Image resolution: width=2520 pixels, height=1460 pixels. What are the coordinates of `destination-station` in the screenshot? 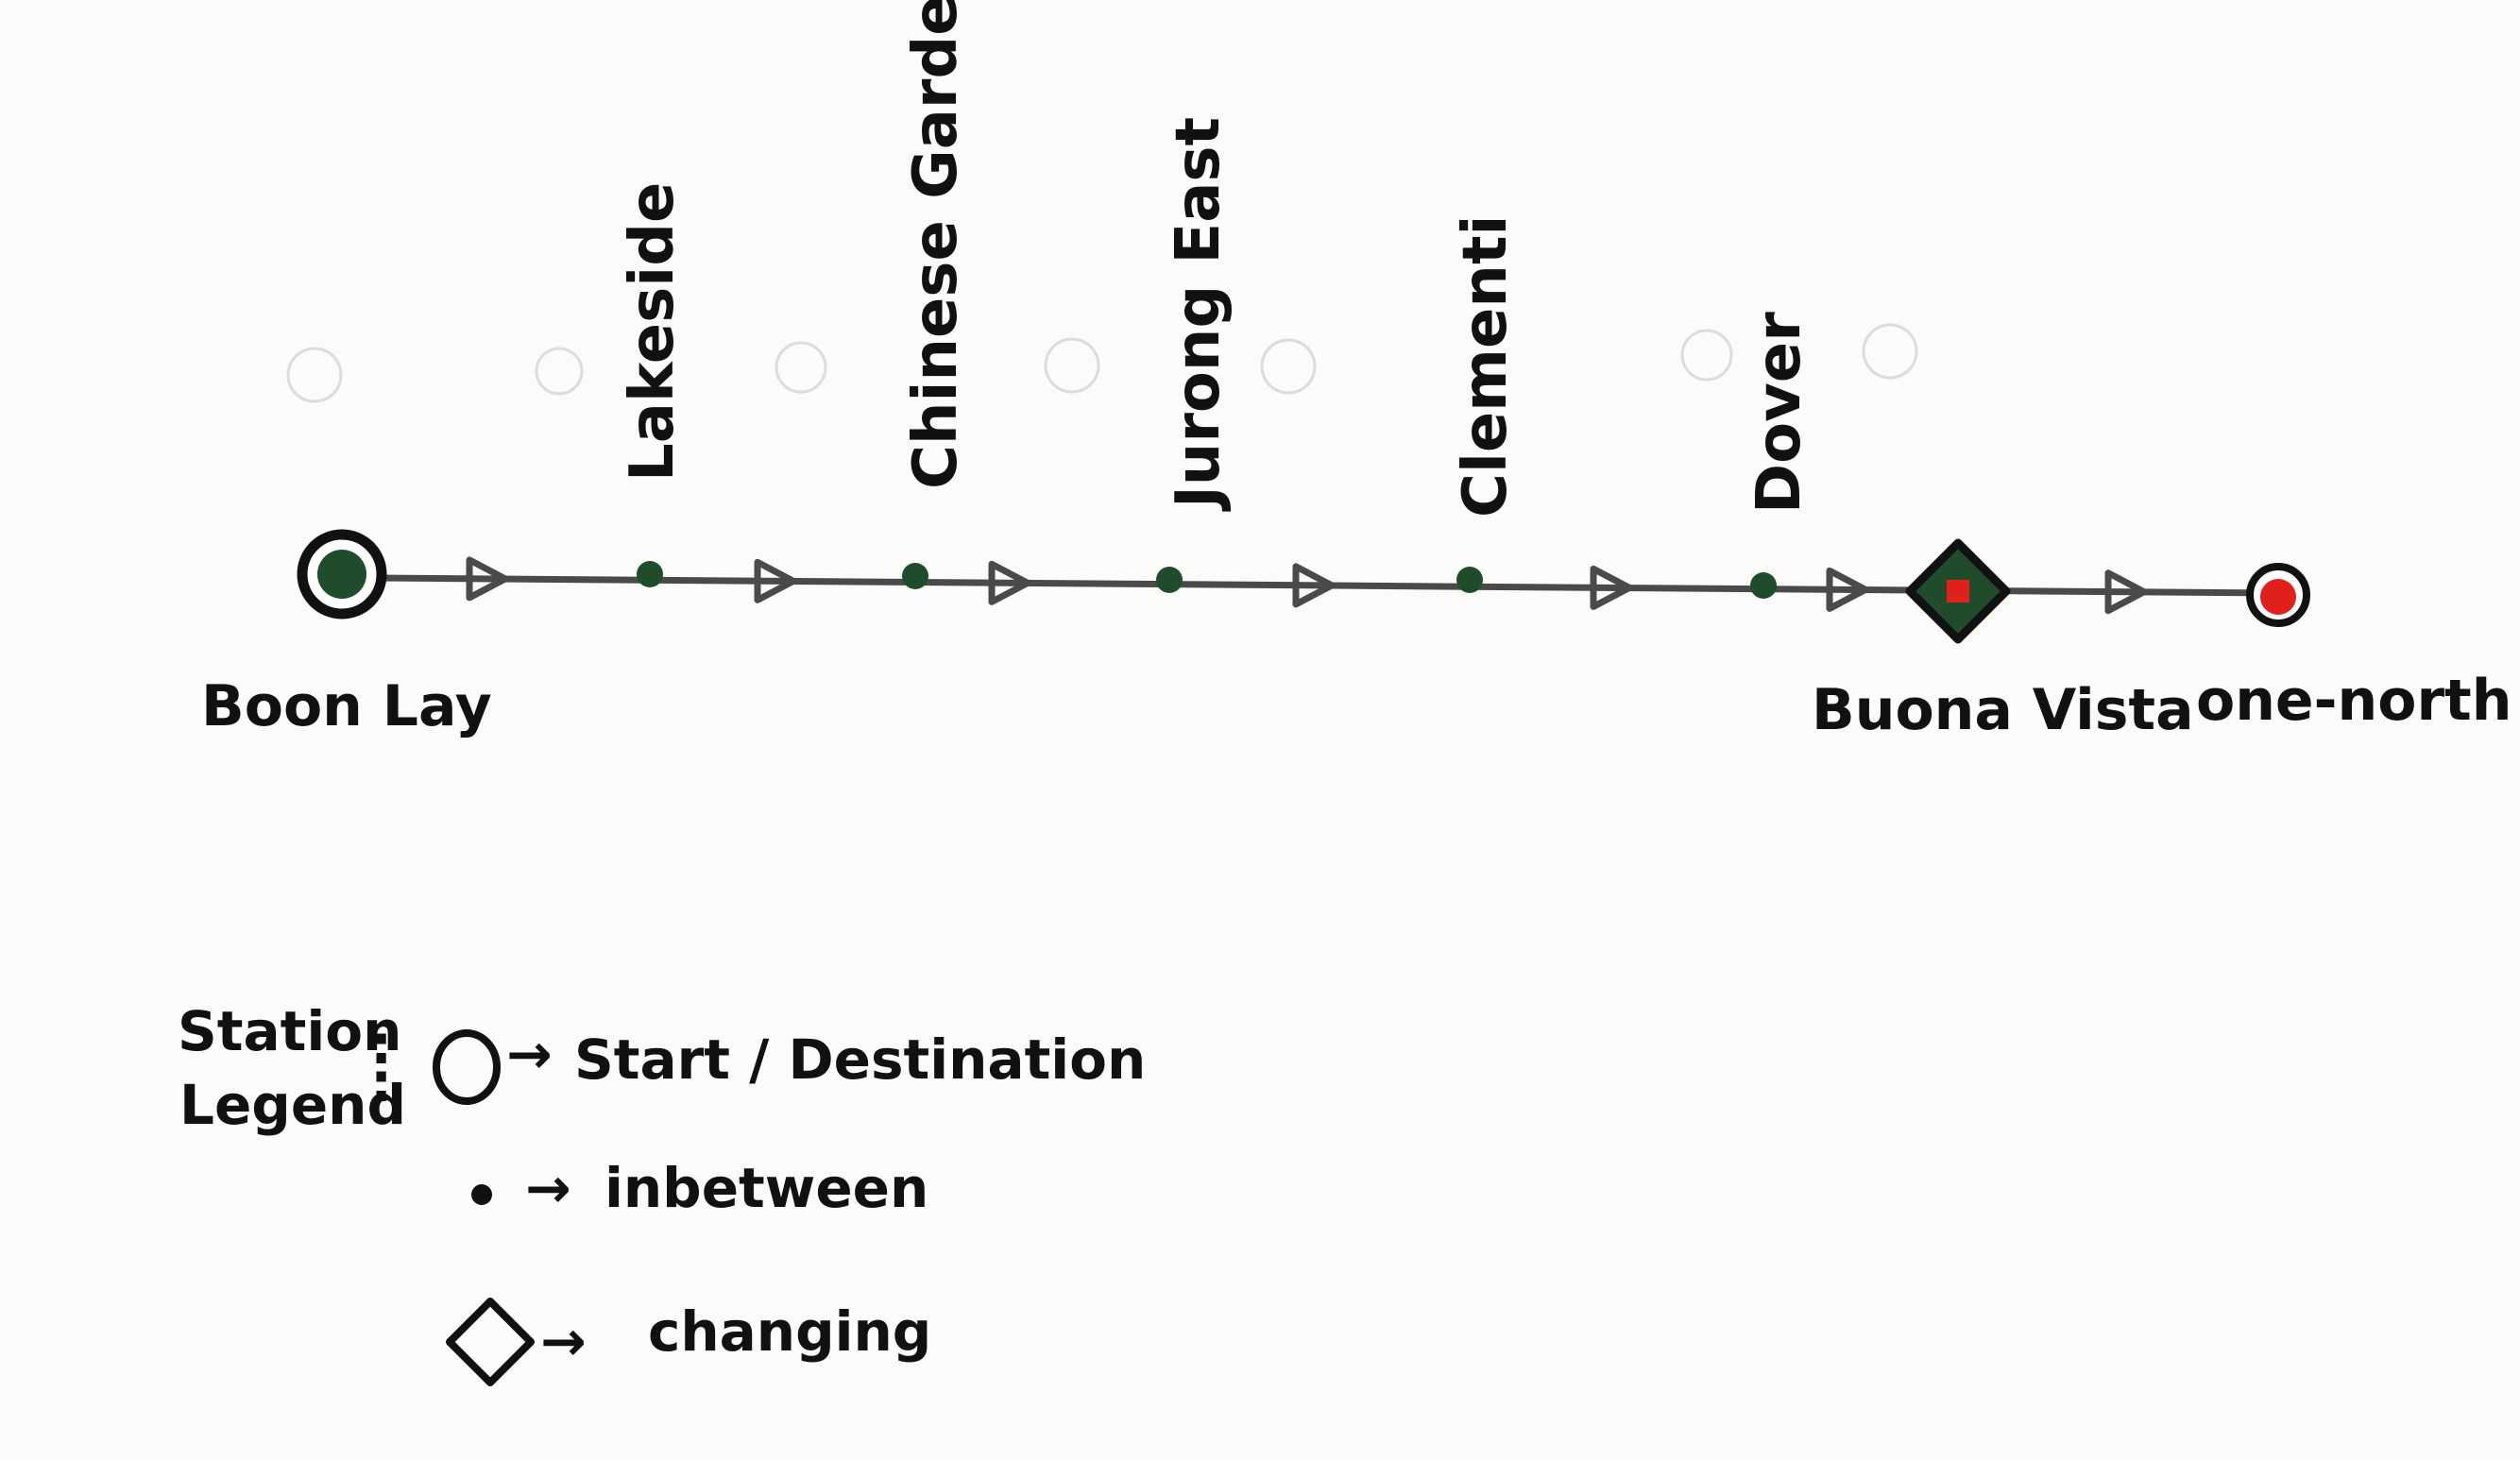 It's located at (2278, 595).